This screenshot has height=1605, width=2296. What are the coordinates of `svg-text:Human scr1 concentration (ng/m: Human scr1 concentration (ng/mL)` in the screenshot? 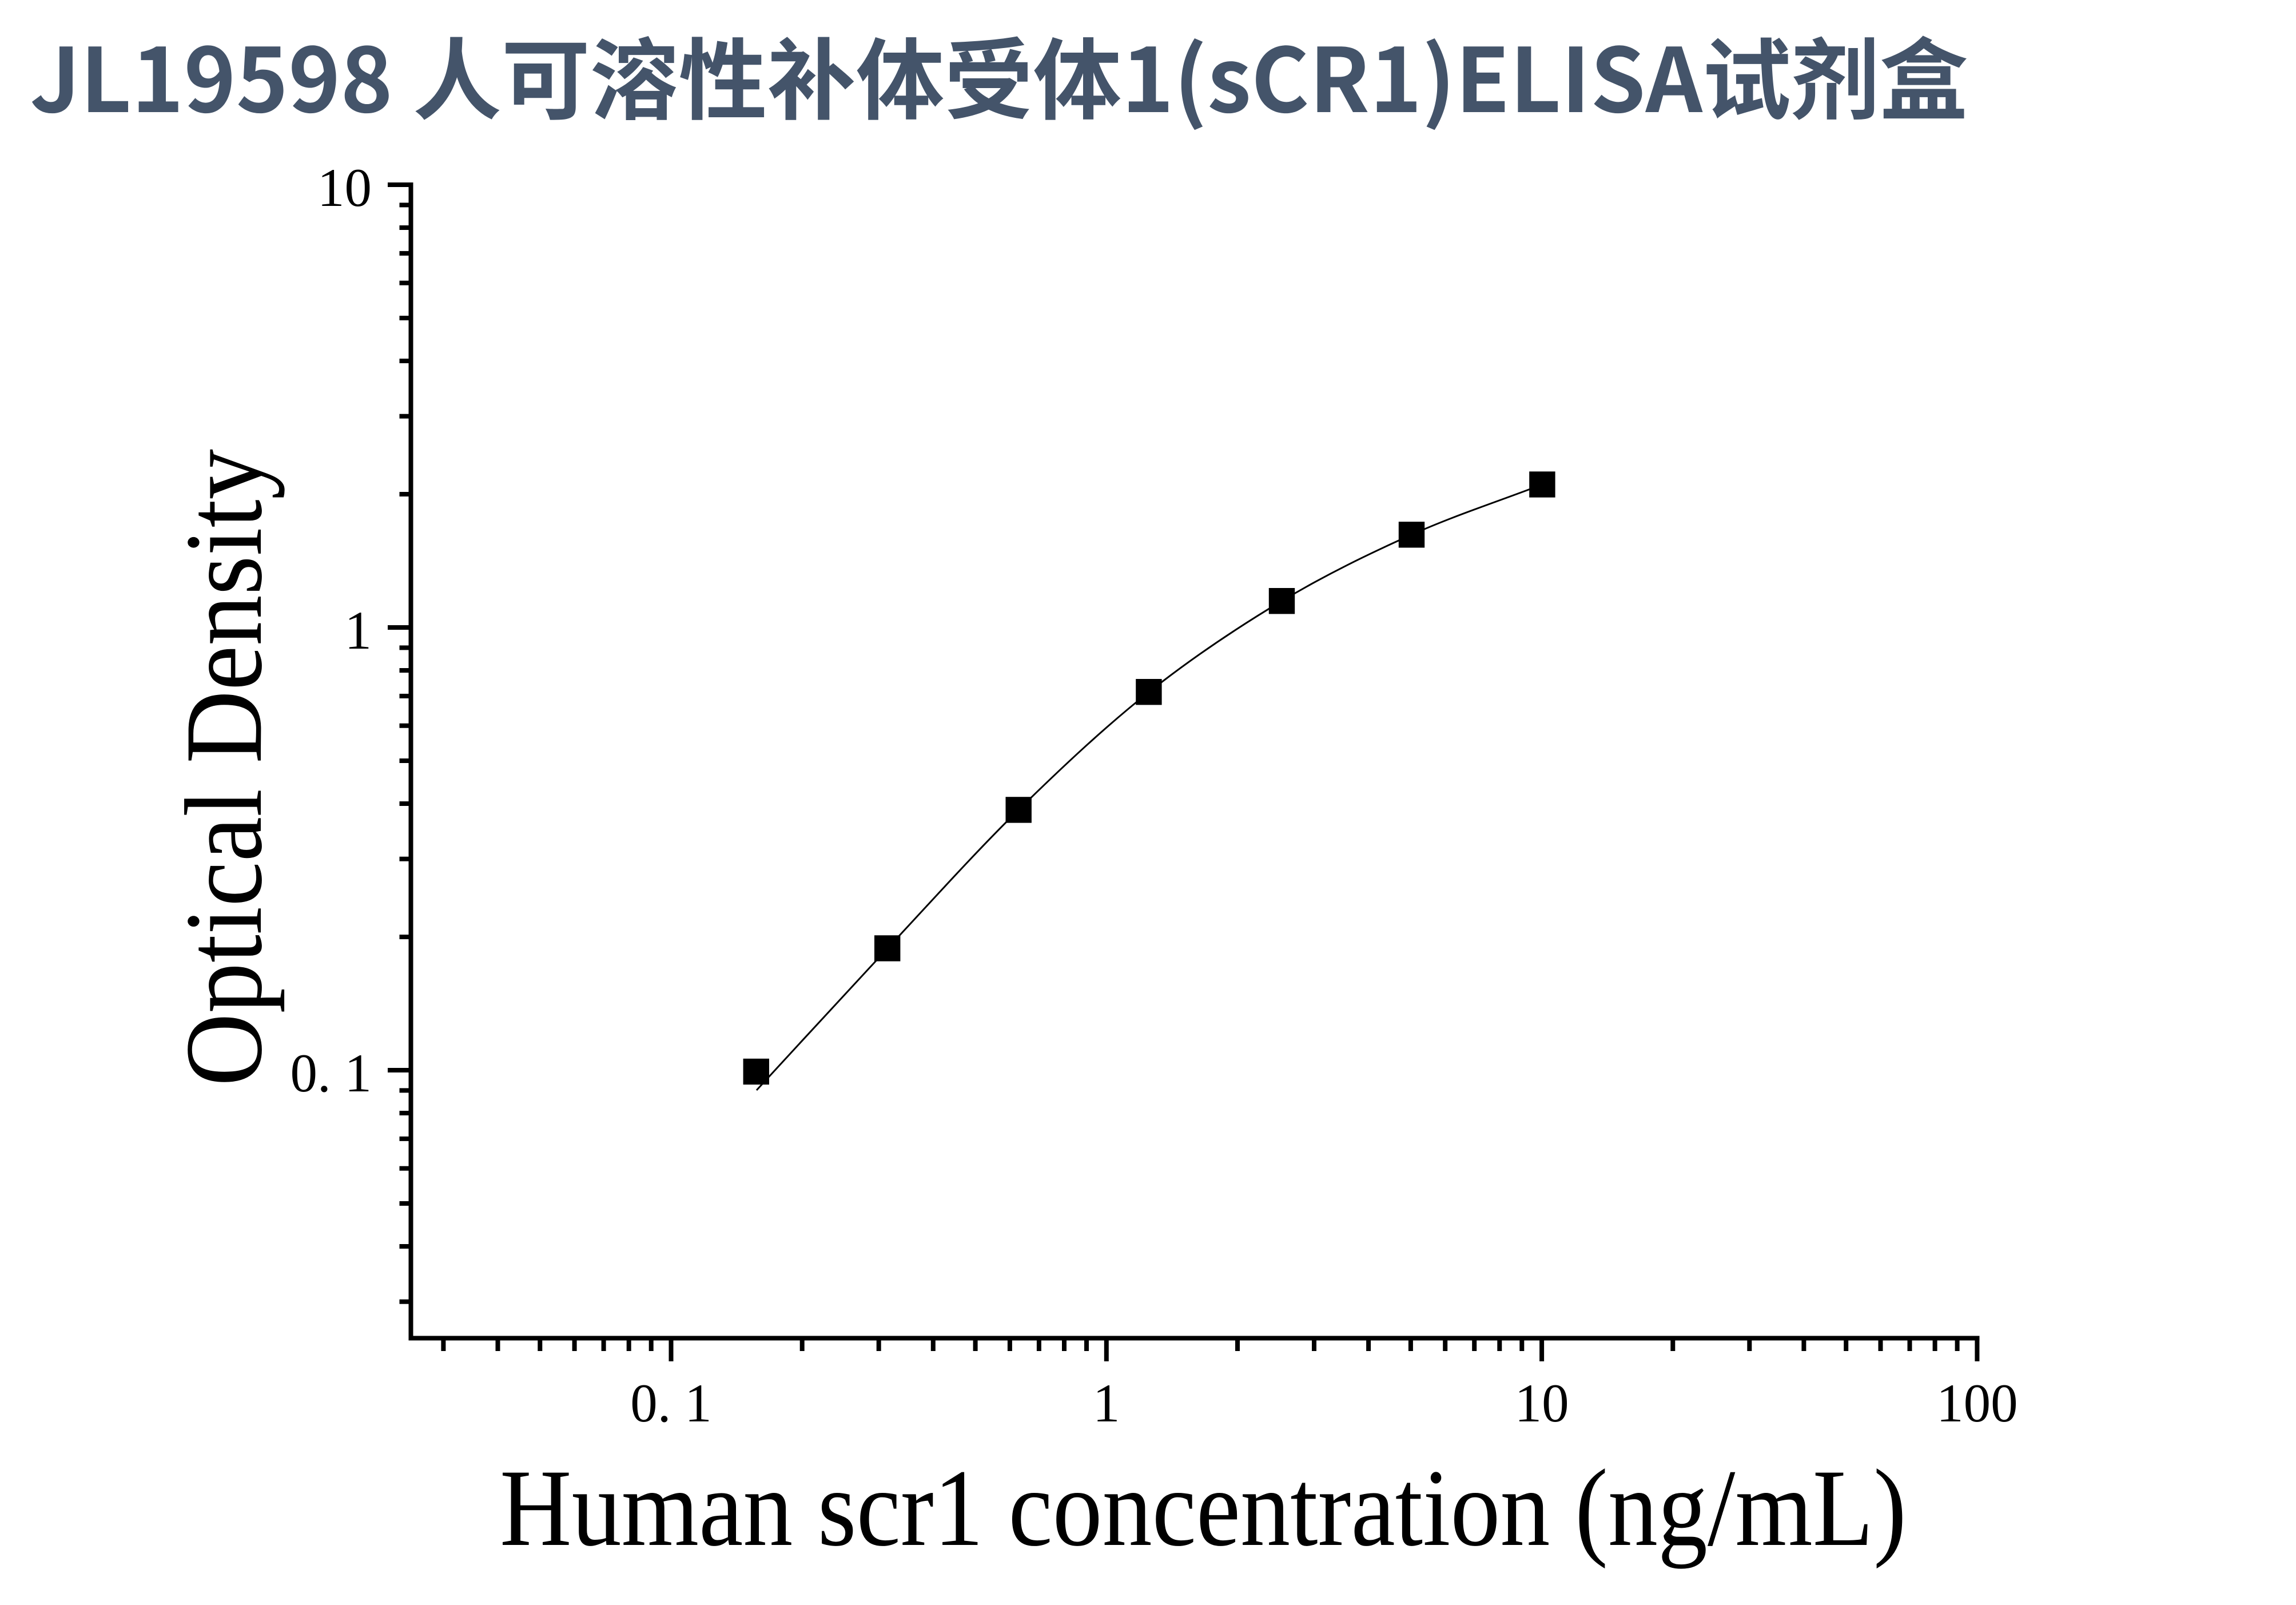 It's located at (1204, 1508).